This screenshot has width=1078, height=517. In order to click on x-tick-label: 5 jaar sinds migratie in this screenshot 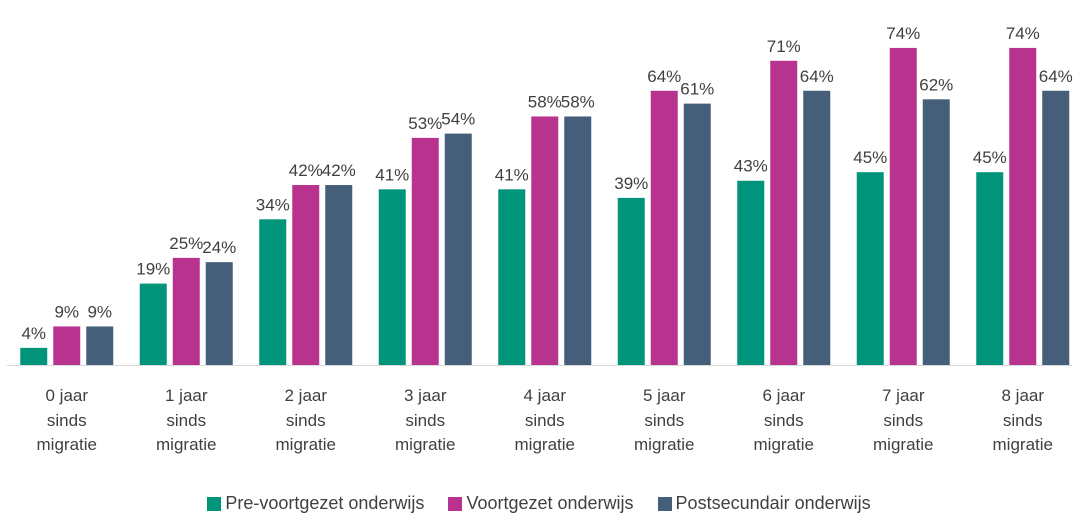, I will do `click(664, 420)`.